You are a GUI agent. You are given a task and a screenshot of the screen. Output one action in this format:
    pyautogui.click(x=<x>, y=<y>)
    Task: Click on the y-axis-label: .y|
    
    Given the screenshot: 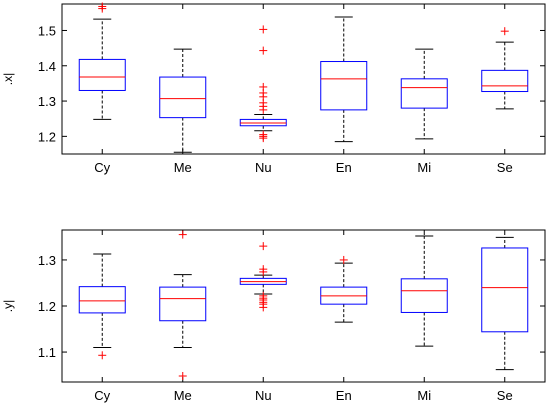 What is the action you would take?
    pyautogui.click(x=8, y=306)
    